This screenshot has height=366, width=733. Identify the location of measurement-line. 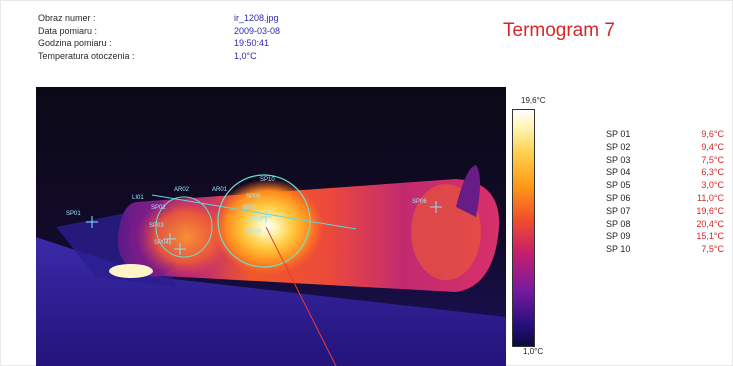
(254, 212).